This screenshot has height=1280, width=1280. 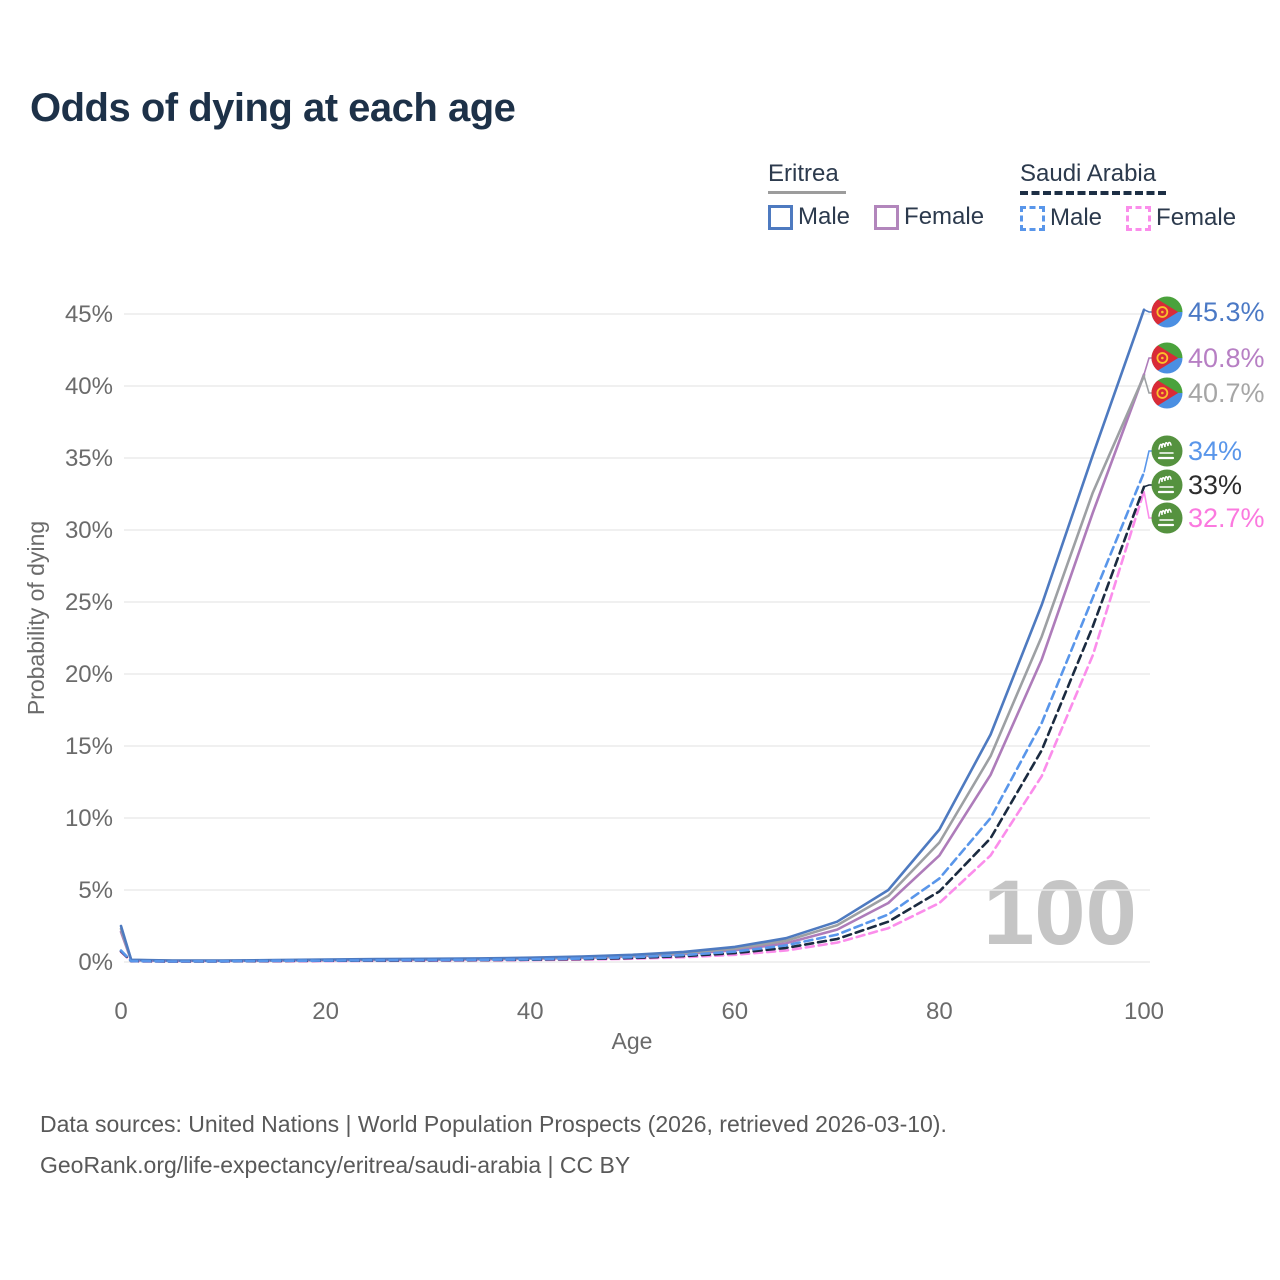 I want to click on y-tick-label: 30%, so click(x=89, y=530).